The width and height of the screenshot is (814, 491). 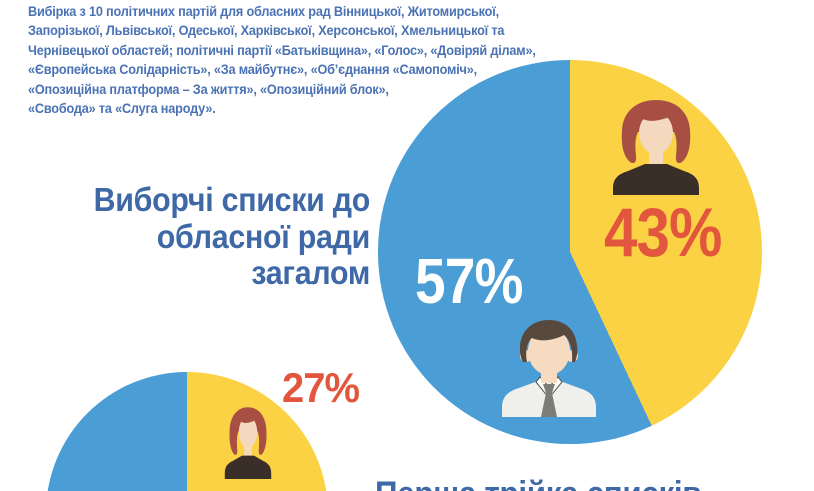 What do you see at coordinates (232, 236) in the screenshot?
I see `section-title-overall: Виборчі списки до обласної ради загалом` at bounding box center [232, 236].